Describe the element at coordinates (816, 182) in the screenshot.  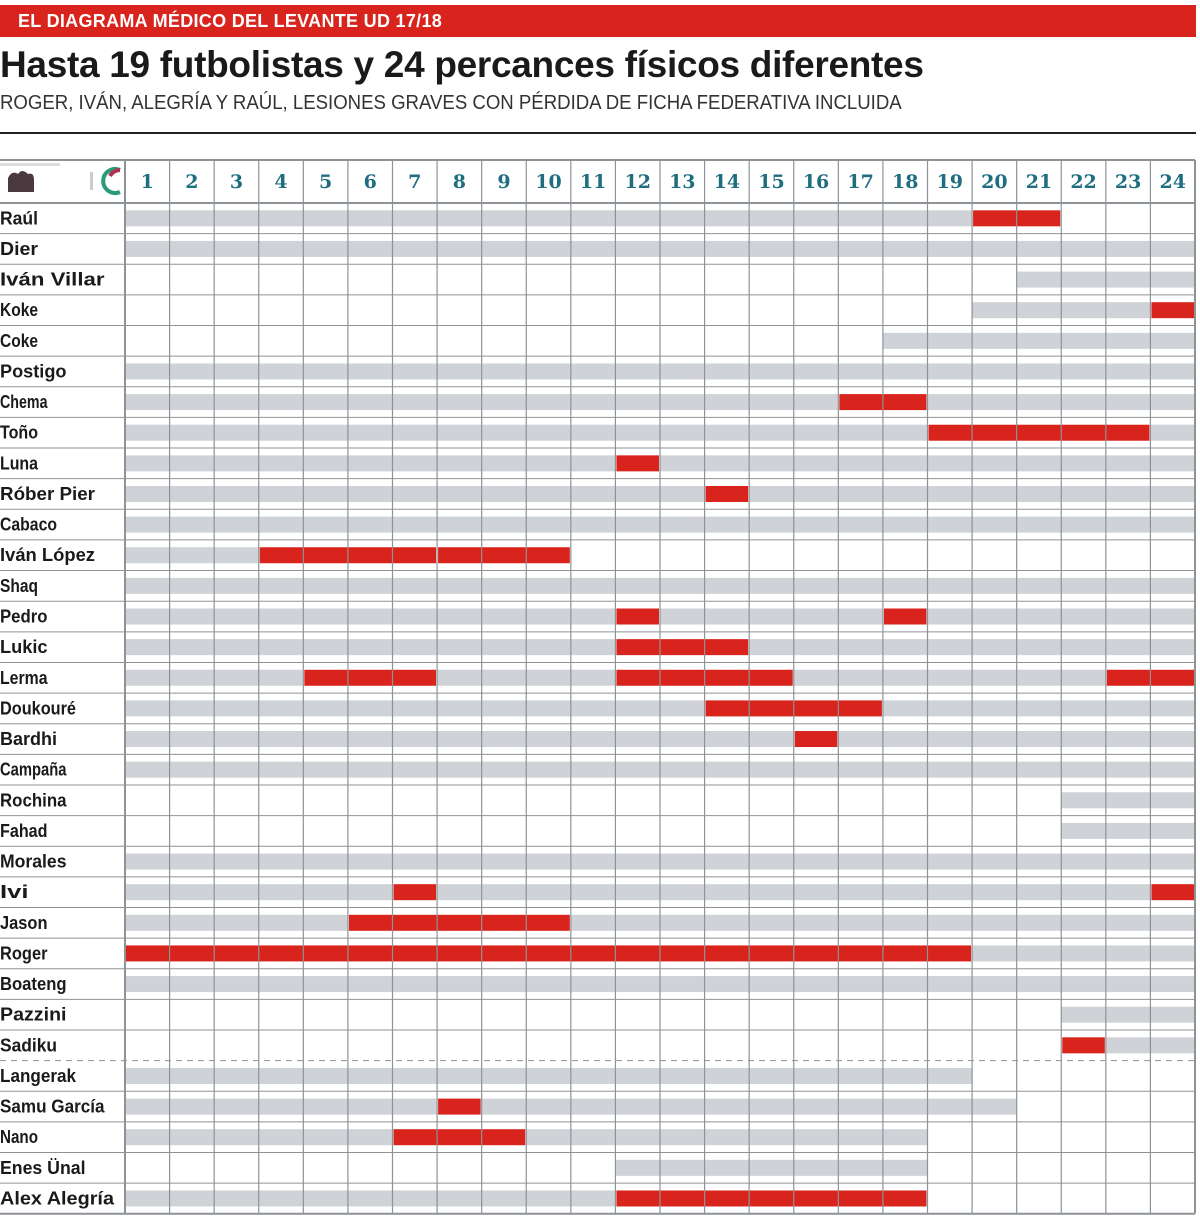
I see `matchday-label: 16` at that location.